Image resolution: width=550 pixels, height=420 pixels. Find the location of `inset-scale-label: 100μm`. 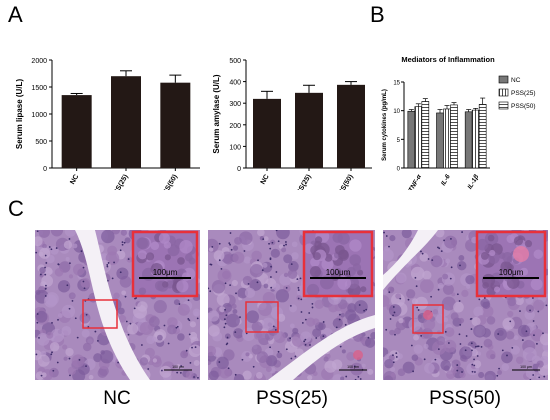

inset-scale-label: 100μm is located at coordinates (338, 272).